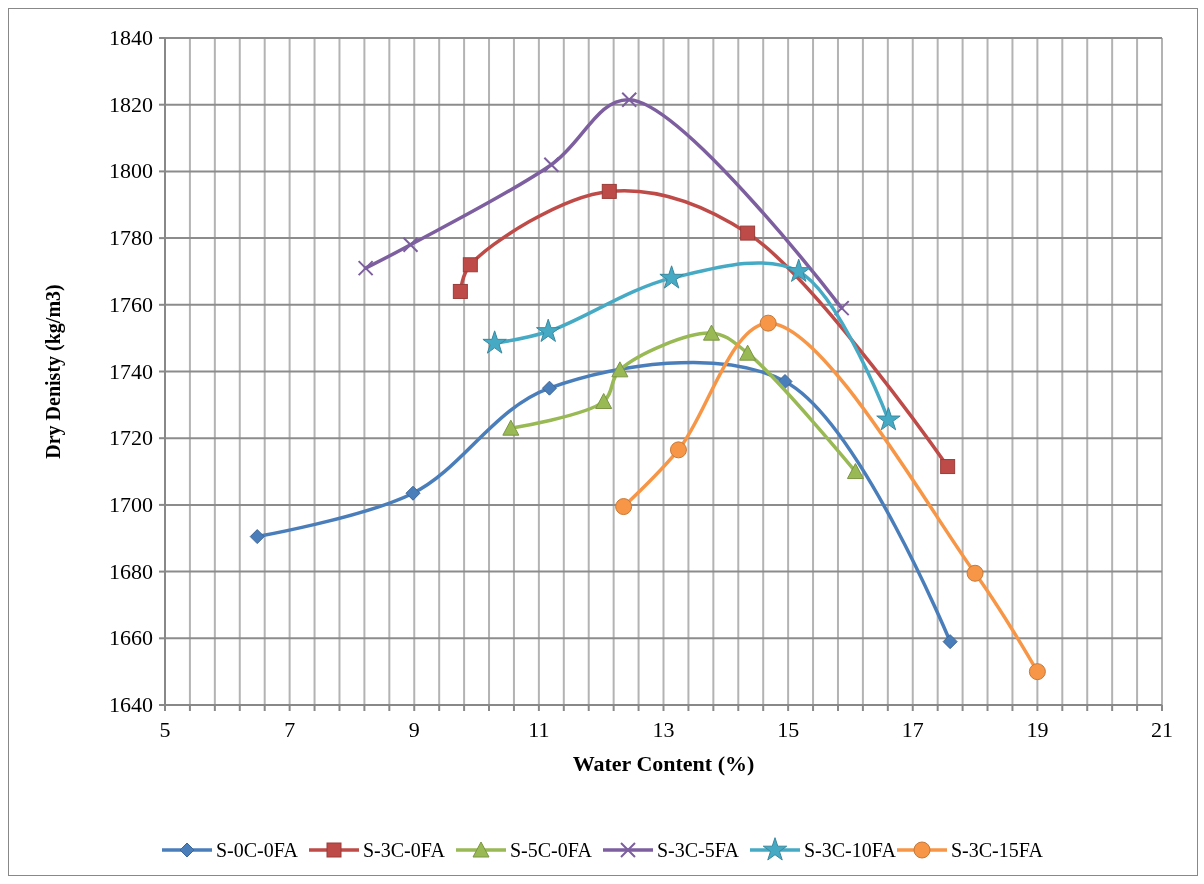  Describe the element at coordinates (1162, 729) in the screenshot. I see `x-tick-label: 21` at that location.